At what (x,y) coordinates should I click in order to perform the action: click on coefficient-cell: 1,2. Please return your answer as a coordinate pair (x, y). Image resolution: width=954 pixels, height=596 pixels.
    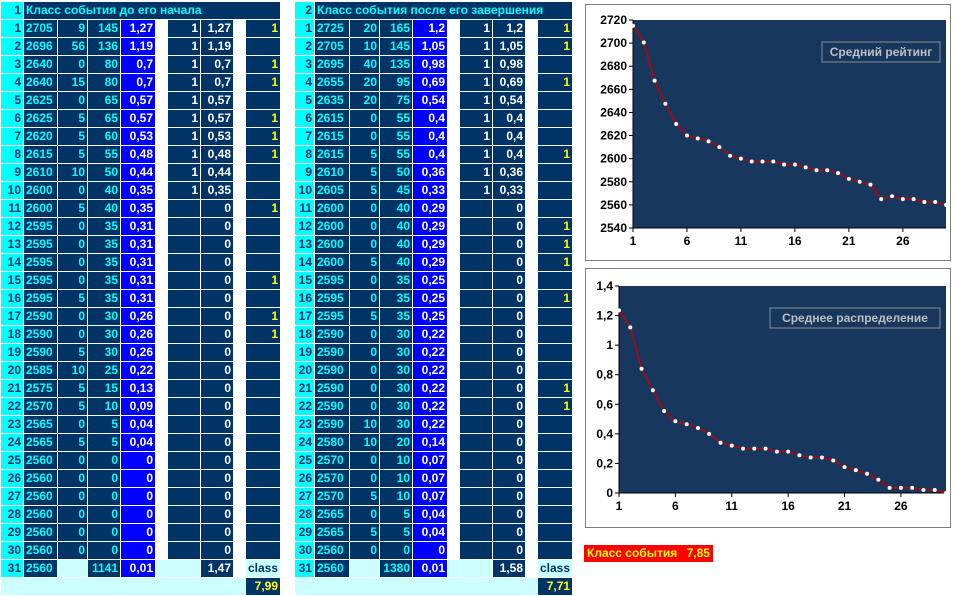
    Looking at the image, I should click on (430, 28).